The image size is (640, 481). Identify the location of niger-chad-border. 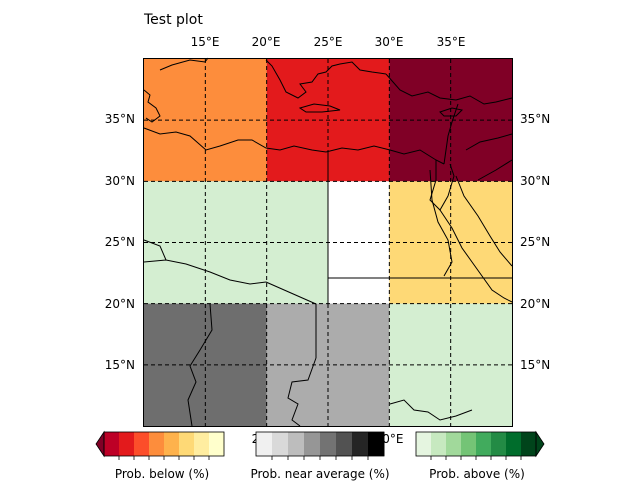
(200, 365).